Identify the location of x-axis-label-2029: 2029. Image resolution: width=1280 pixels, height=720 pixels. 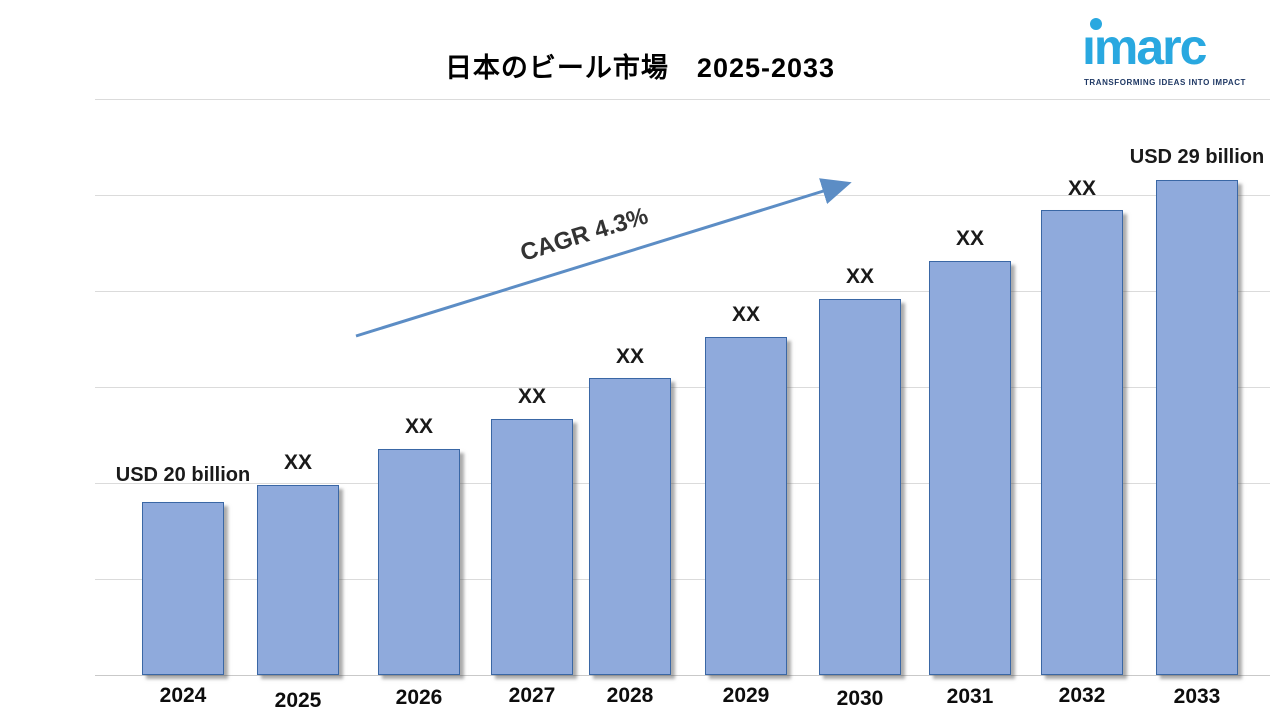
(746, 695).